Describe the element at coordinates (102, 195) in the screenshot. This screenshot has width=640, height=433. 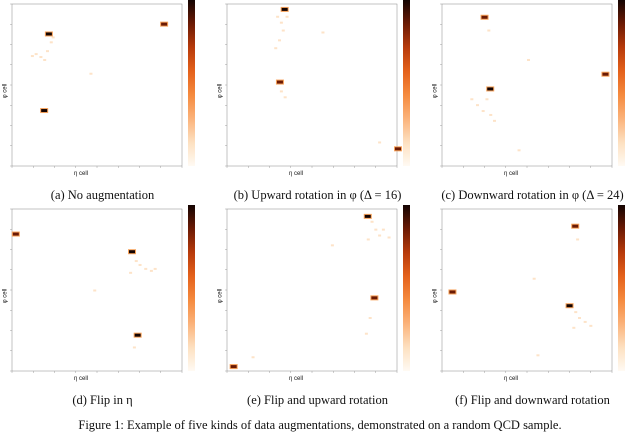
I see `panel-caption: (a) No augmentation` at that location.